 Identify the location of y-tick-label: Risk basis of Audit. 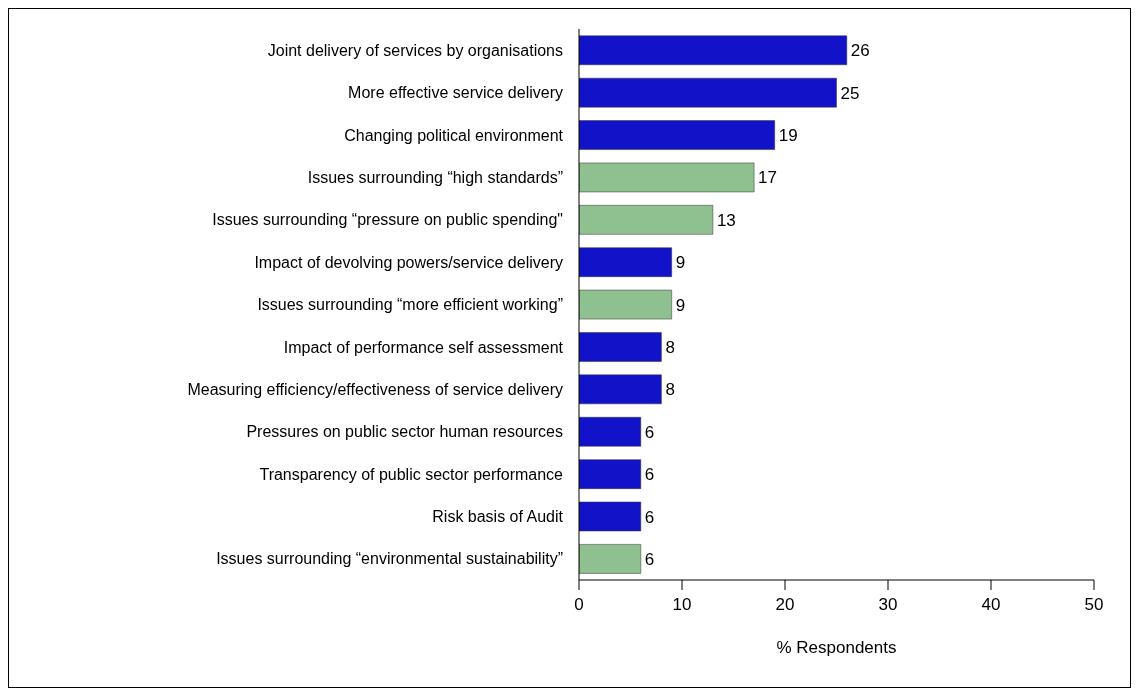
(498, 517).